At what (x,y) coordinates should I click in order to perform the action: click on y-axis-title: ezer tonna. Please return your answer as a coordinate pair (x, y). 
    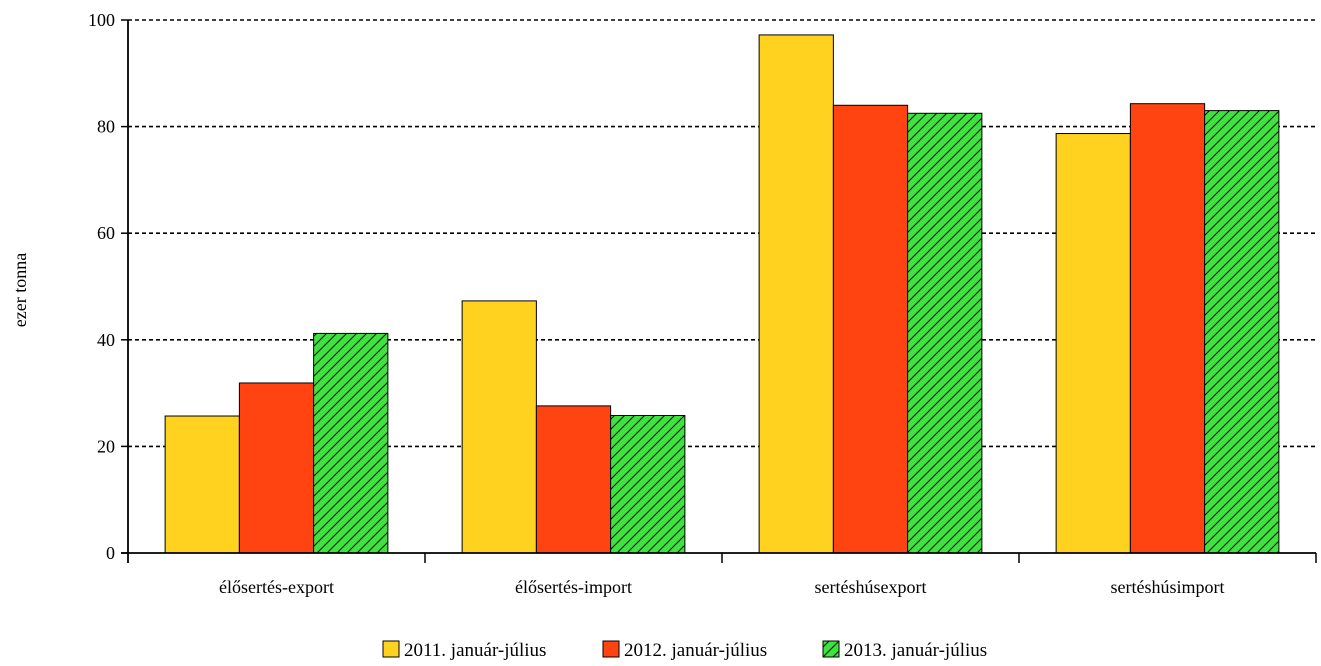
    Looking at the image, I should click on (20, 290).